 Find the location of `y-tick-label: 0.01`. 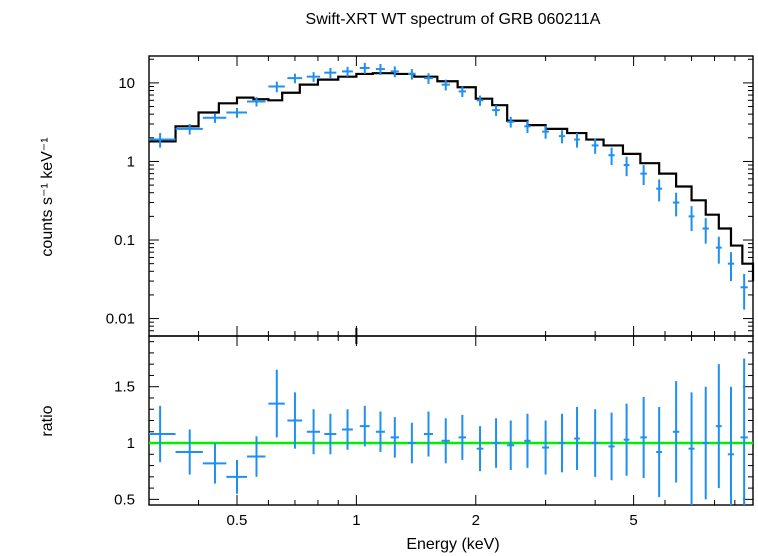

y-tick-label: 0.01 is located at coordinates (120, 319).